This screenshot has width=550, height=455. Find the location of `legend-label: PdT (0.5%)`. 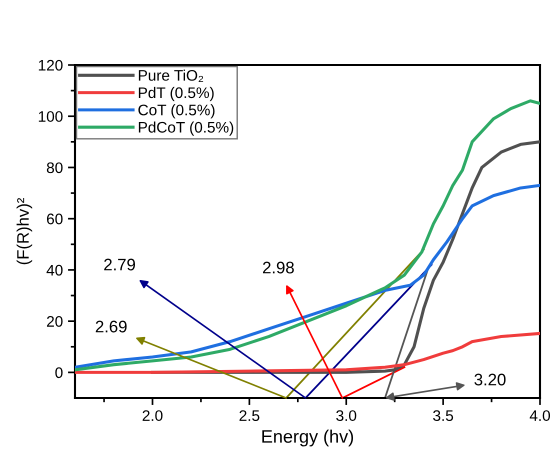

legend-label: PdT (0.5%) is located at coordinates (176, 94).